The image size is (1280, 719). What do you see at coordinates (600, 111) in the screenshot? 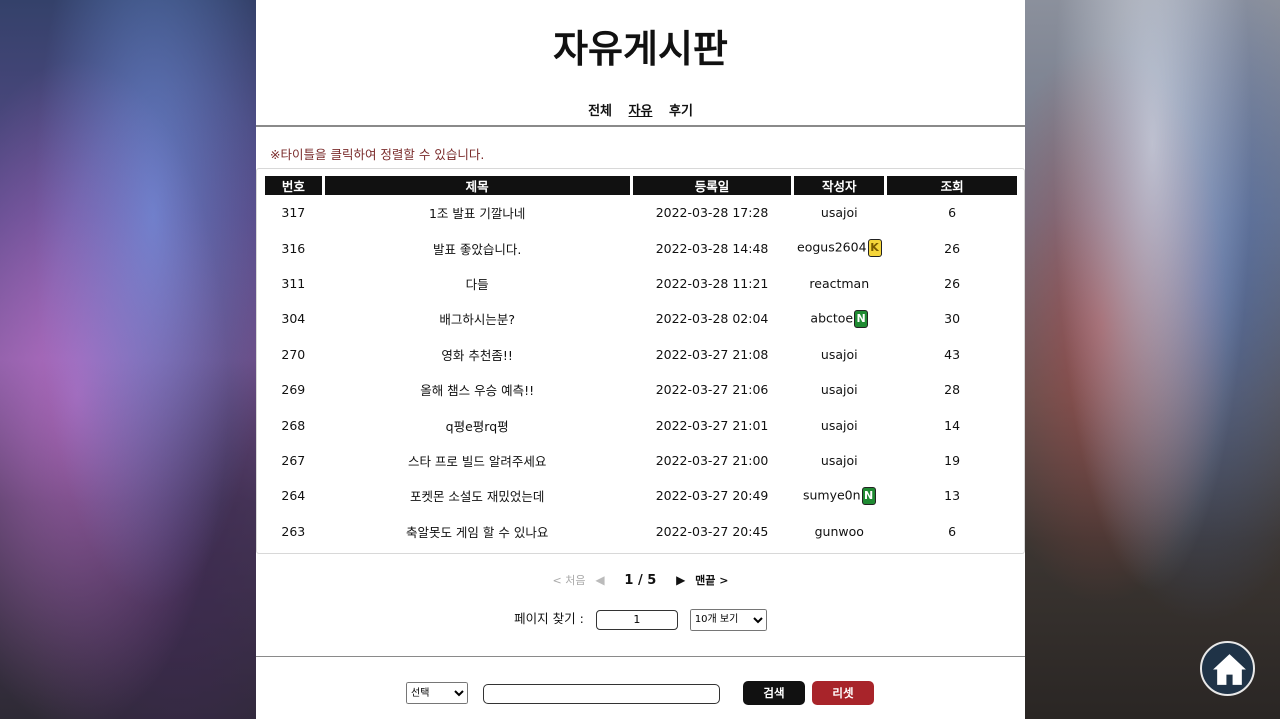
I see `tab-all: 전체` at bounding box center [600, 111].